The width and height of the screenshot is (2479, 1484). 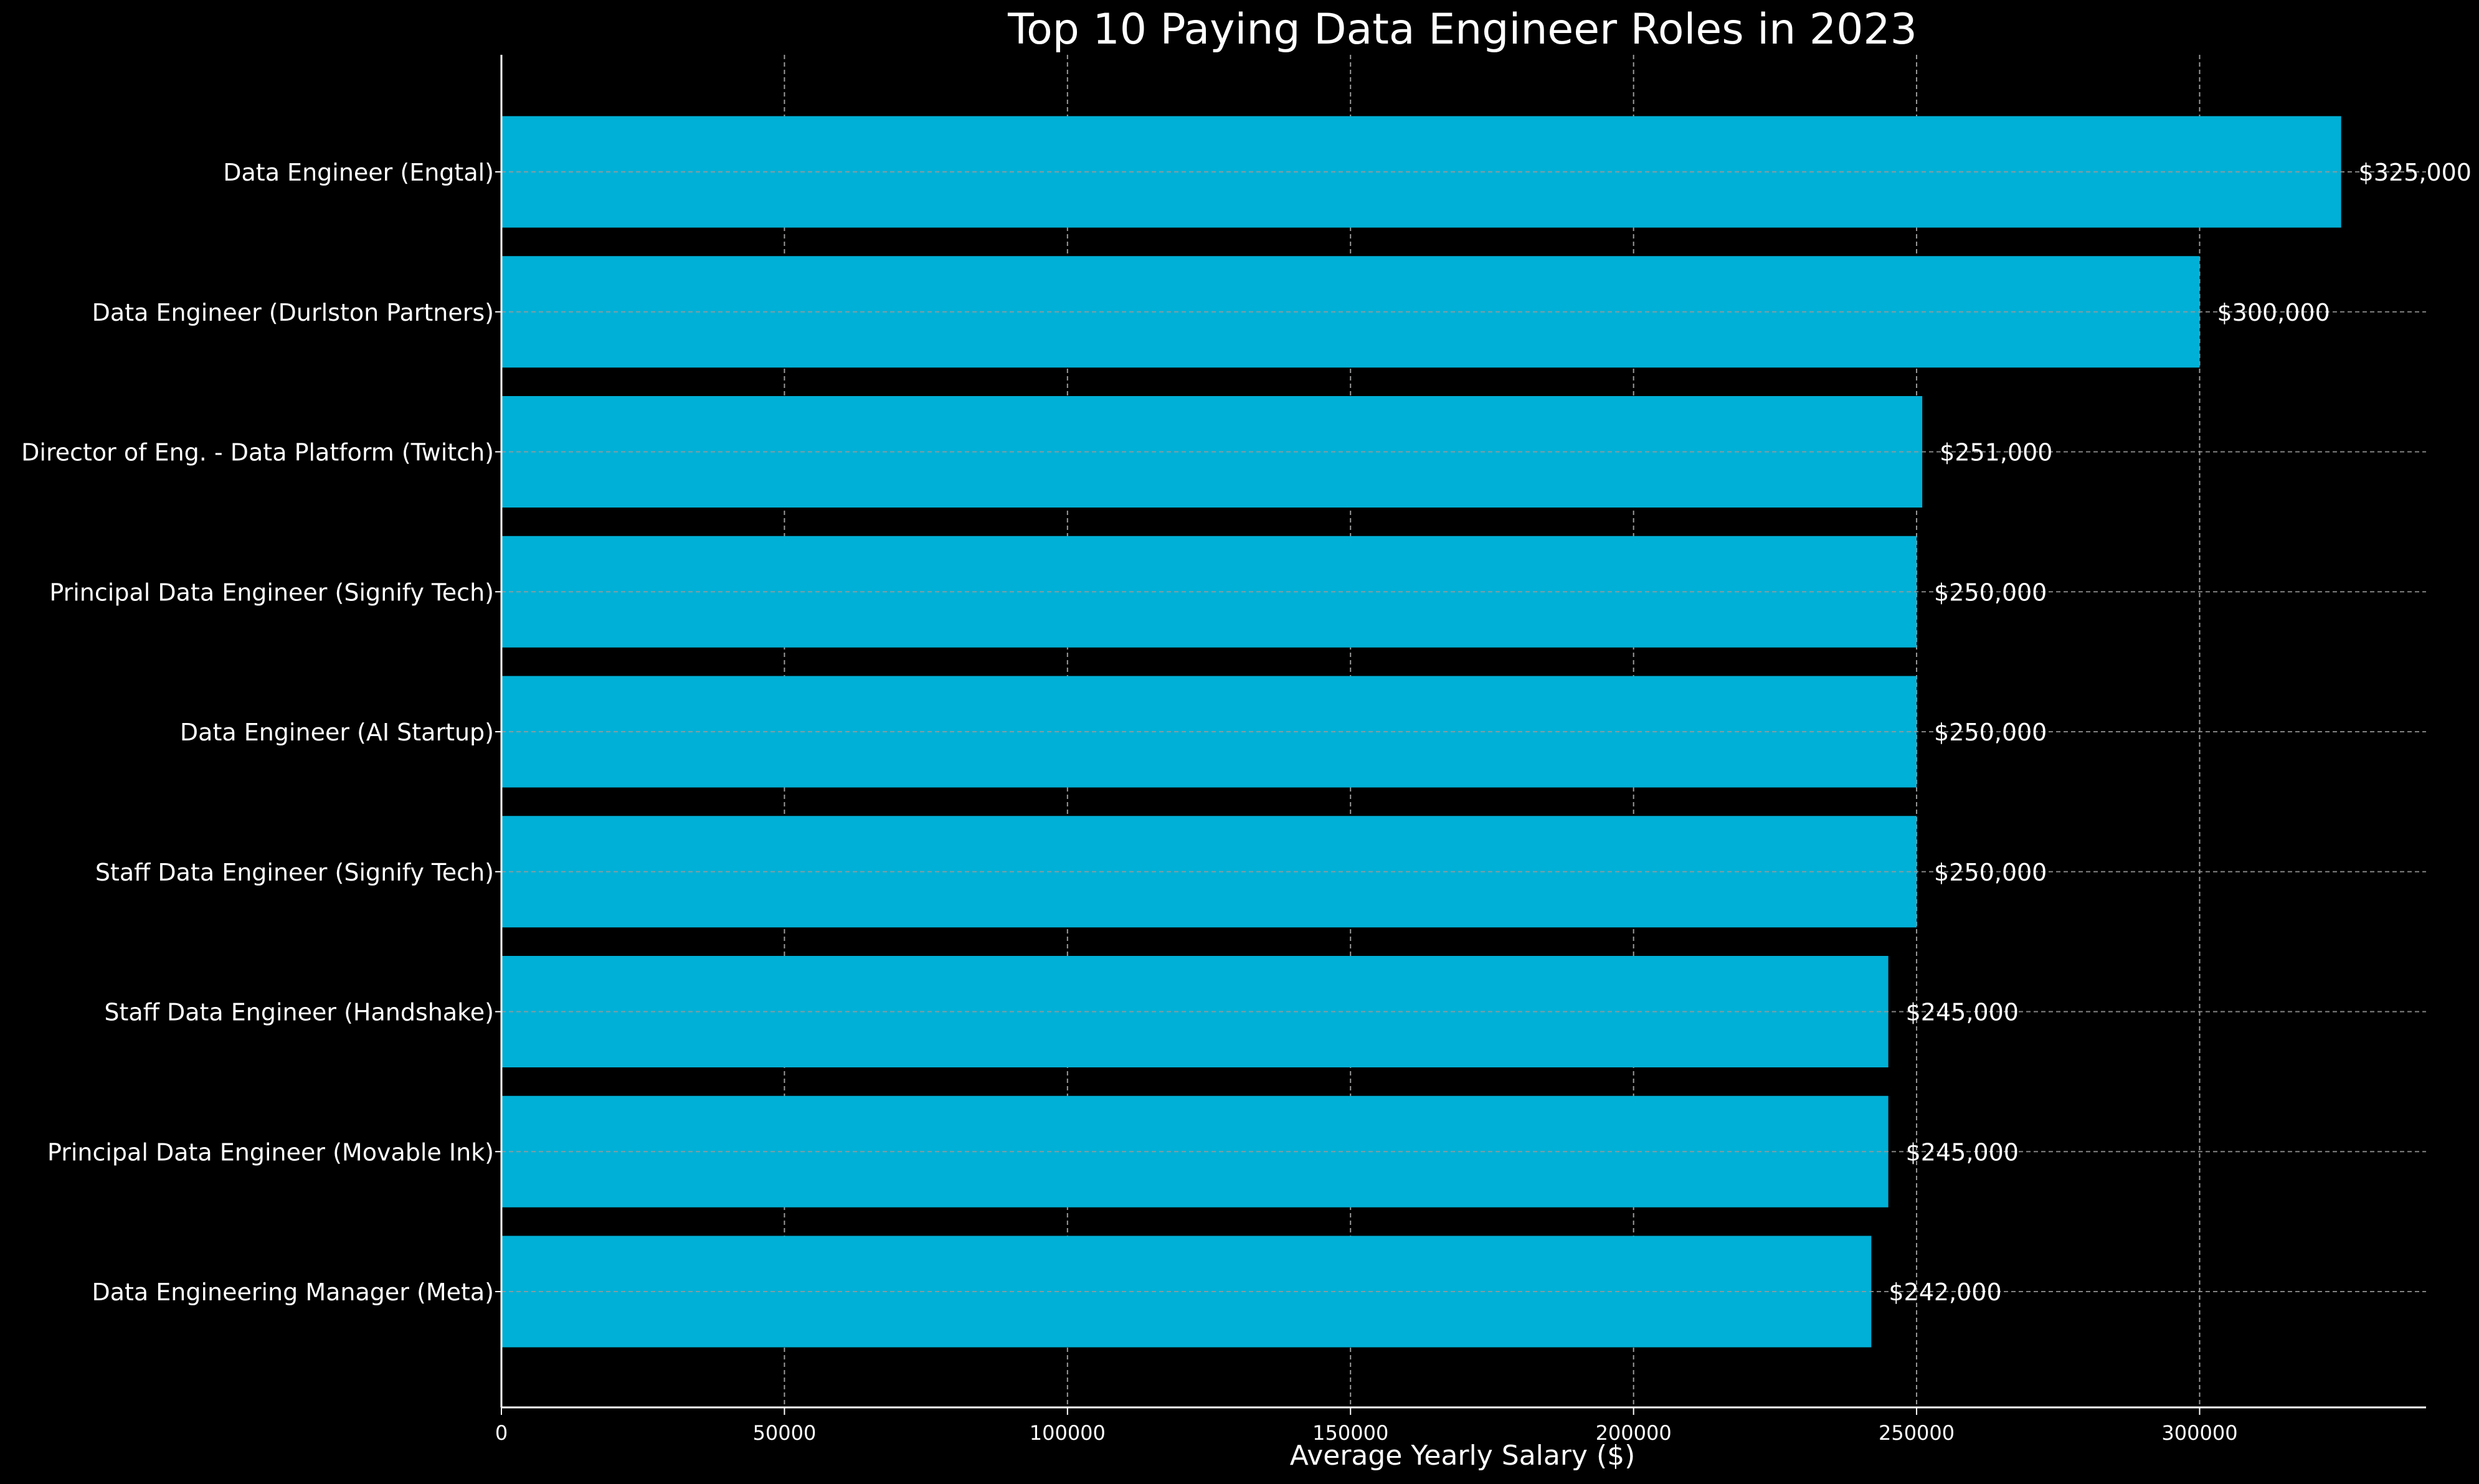 I want to click on y-tick-label: Staff Data Engineer (Handshake), so click(x=299, y=1012).